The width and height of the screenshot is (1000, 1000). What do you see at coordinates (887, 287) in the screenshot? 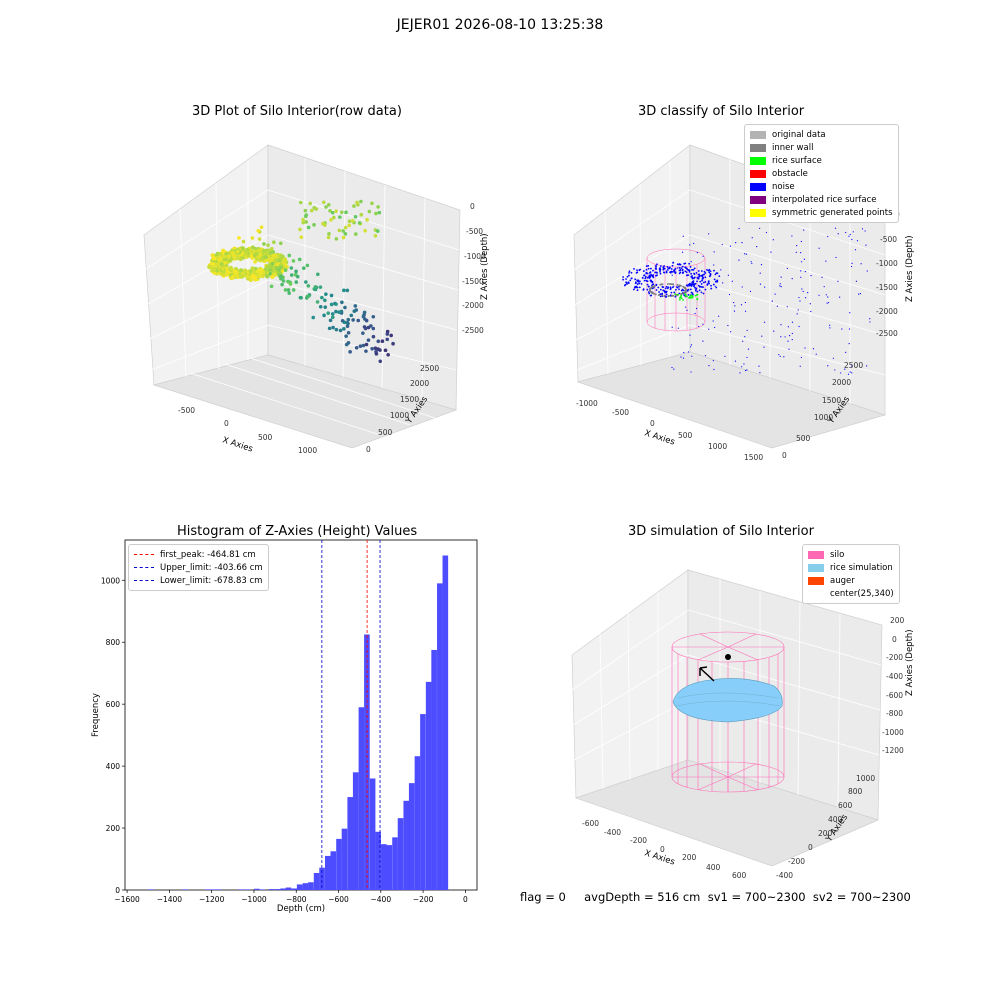
I see `classify-z-tick: -1500` at bounding box center [887, 287].